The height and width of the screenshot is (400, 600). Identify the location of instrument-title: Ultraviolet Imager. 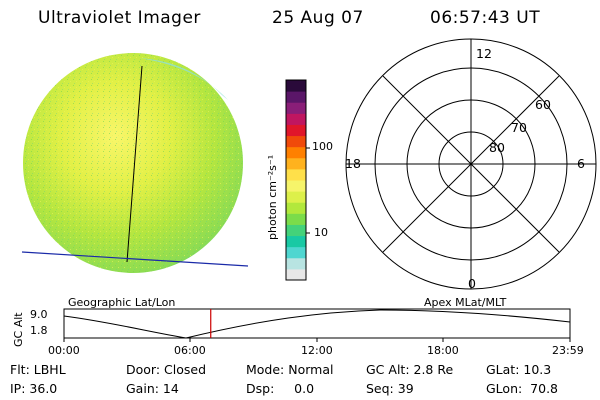
(119, 18).